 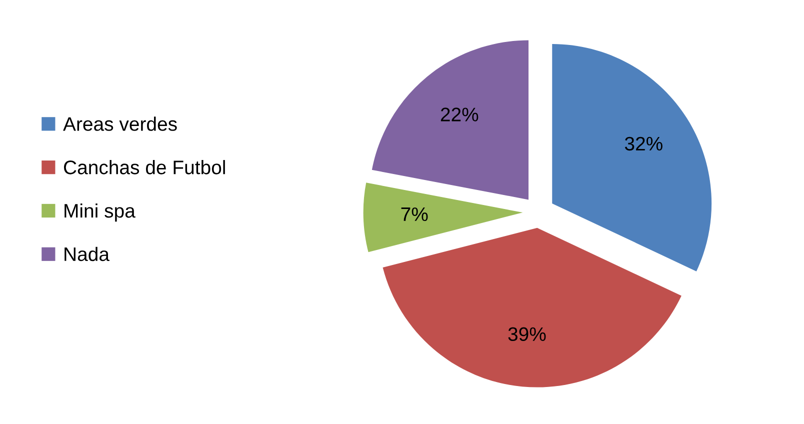 I want to click on legend-label: Canchas de Futbol, so click(x=144, y=167).